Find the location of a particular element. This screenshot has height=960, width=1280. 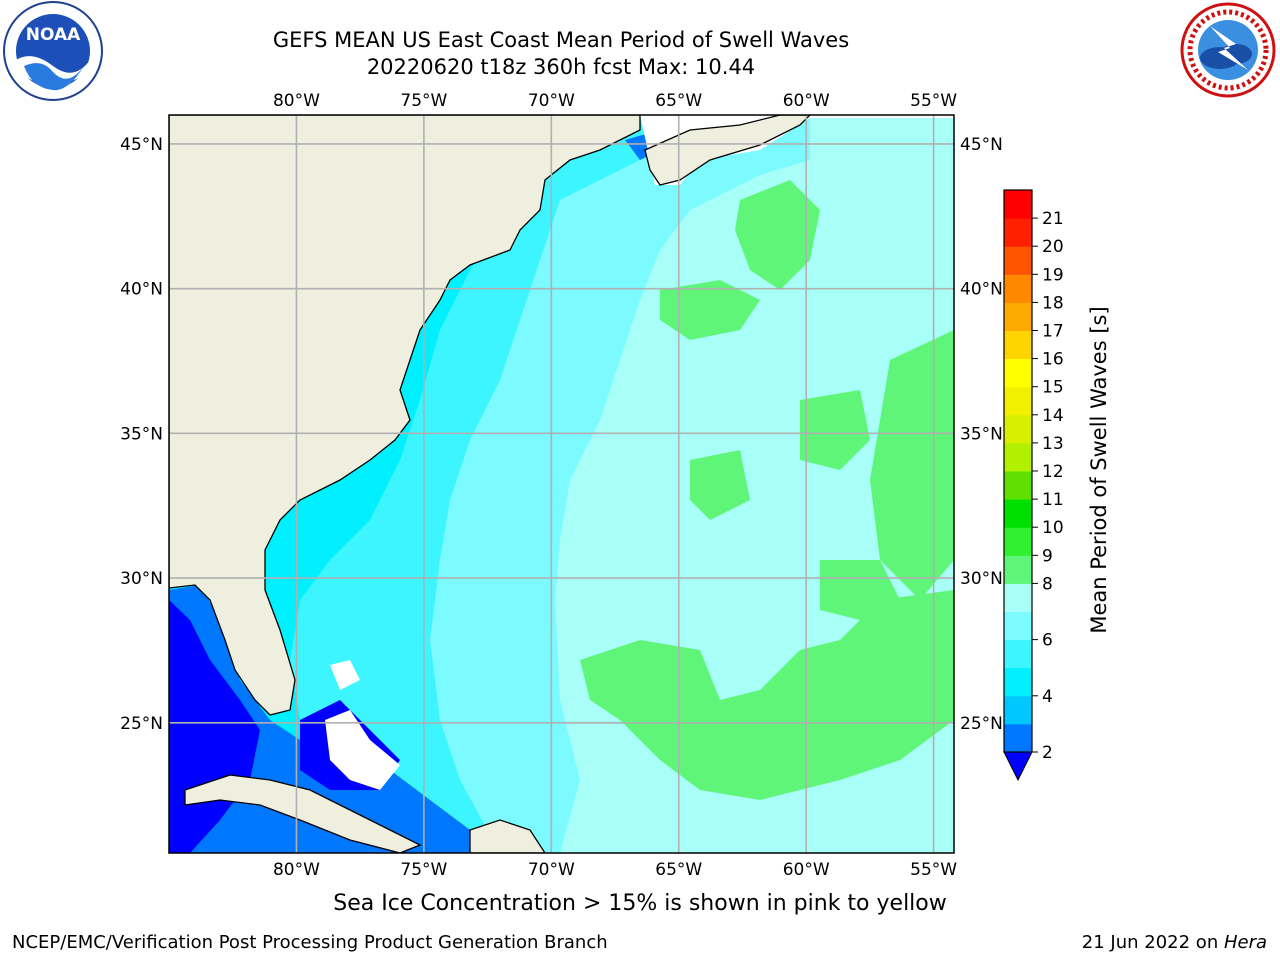

colorbar-extend-min is located at coordinates (1018, 766).